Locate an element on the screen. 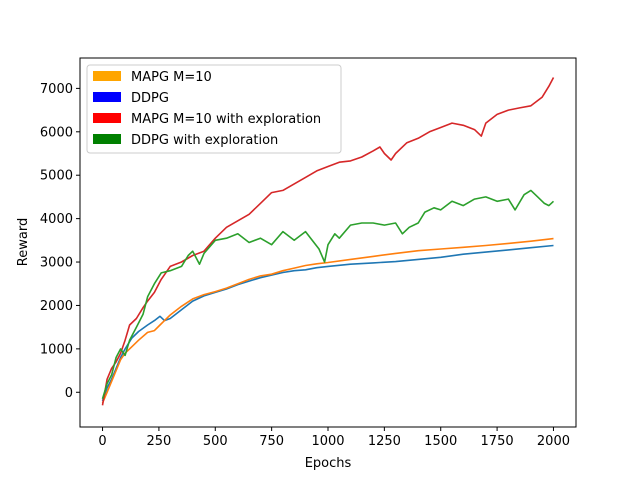  x-axis: 0 250 500 750 1000 1250 1500 1750 2000 is located at coordinates (334, 438).